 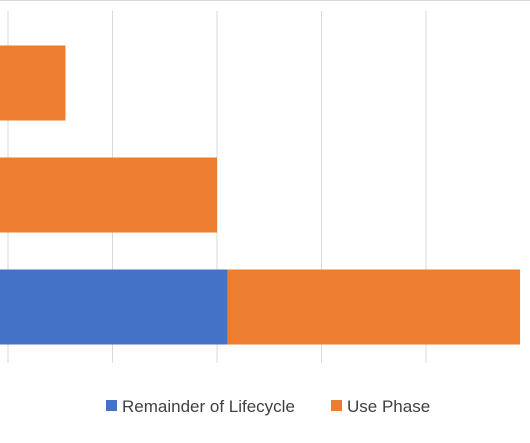 What do you see at coordinates (208, 406) in the screenshot?
I see `legend-label: Remainder of Lifecycle` at bounding box center [208, 406].